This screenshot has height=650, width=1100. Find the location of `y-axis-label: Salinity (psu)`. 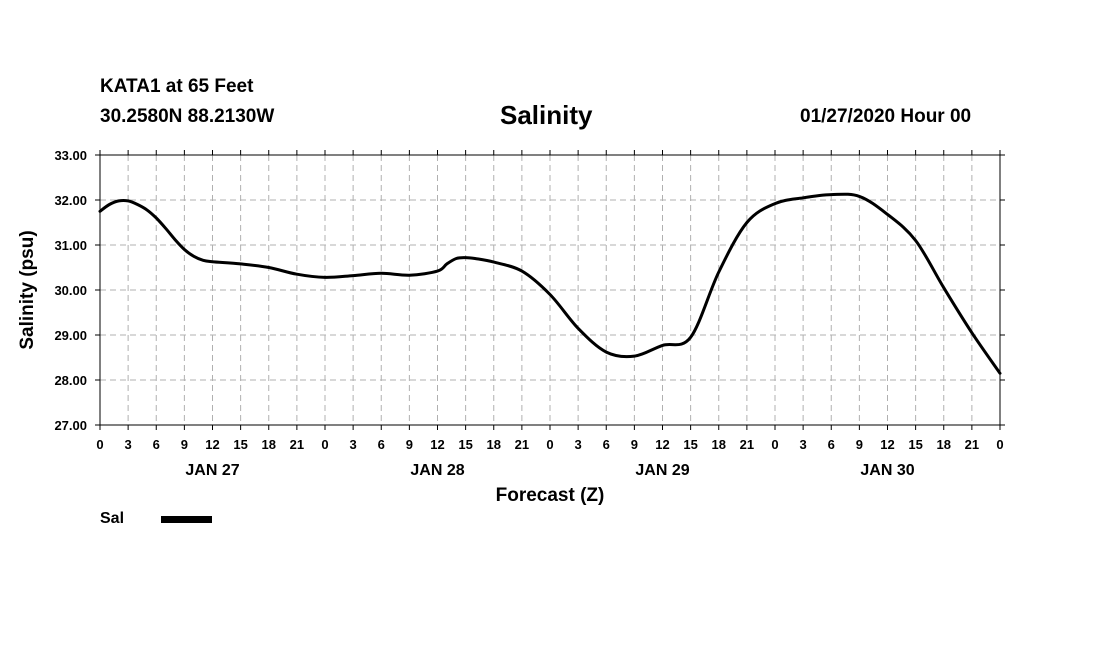

y-axis-label: Salinity (psu) is located at coordinates (27, 289).